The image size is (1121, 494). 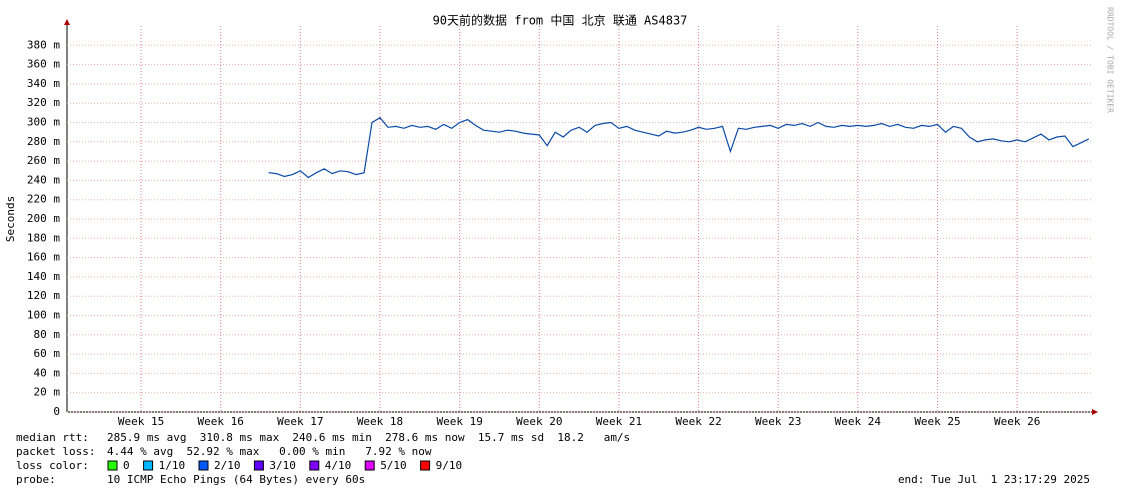 I want to click on x-tick-label: Week 25, so click(x=937, y=421).